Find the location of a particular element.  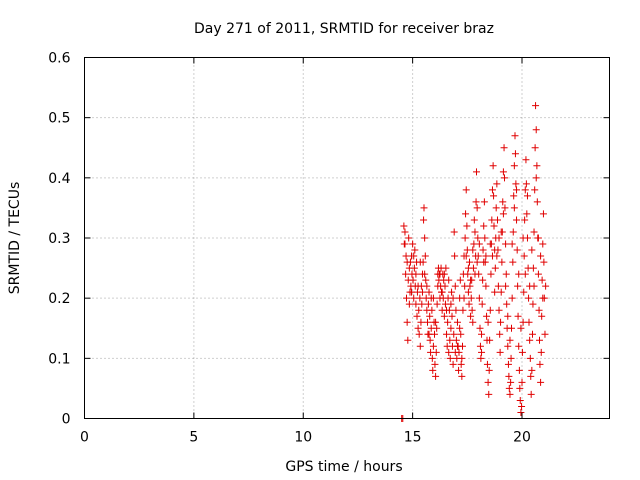

x-tick-label: 10 is located at coordinates (303, 438).